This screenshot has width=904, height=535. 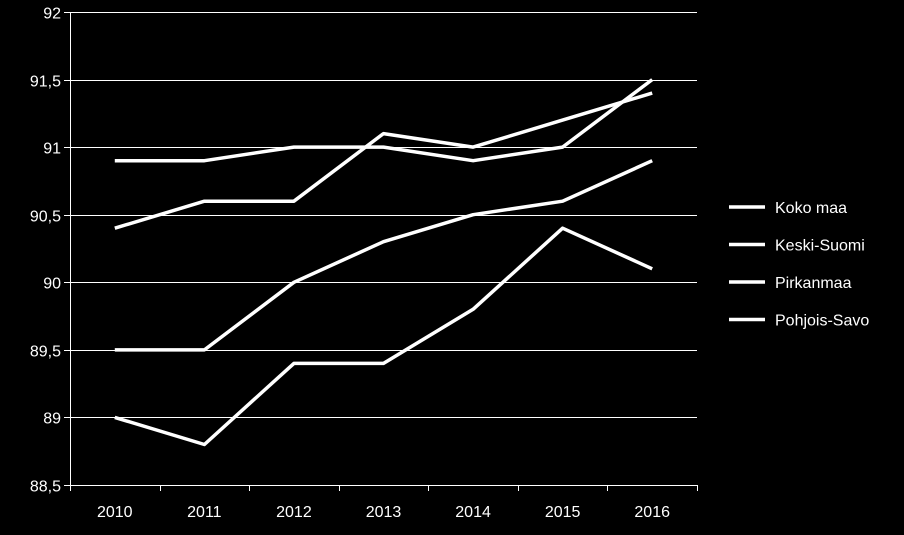 I want to click on x-tick-label: 2014, so click(x=473, y=512).